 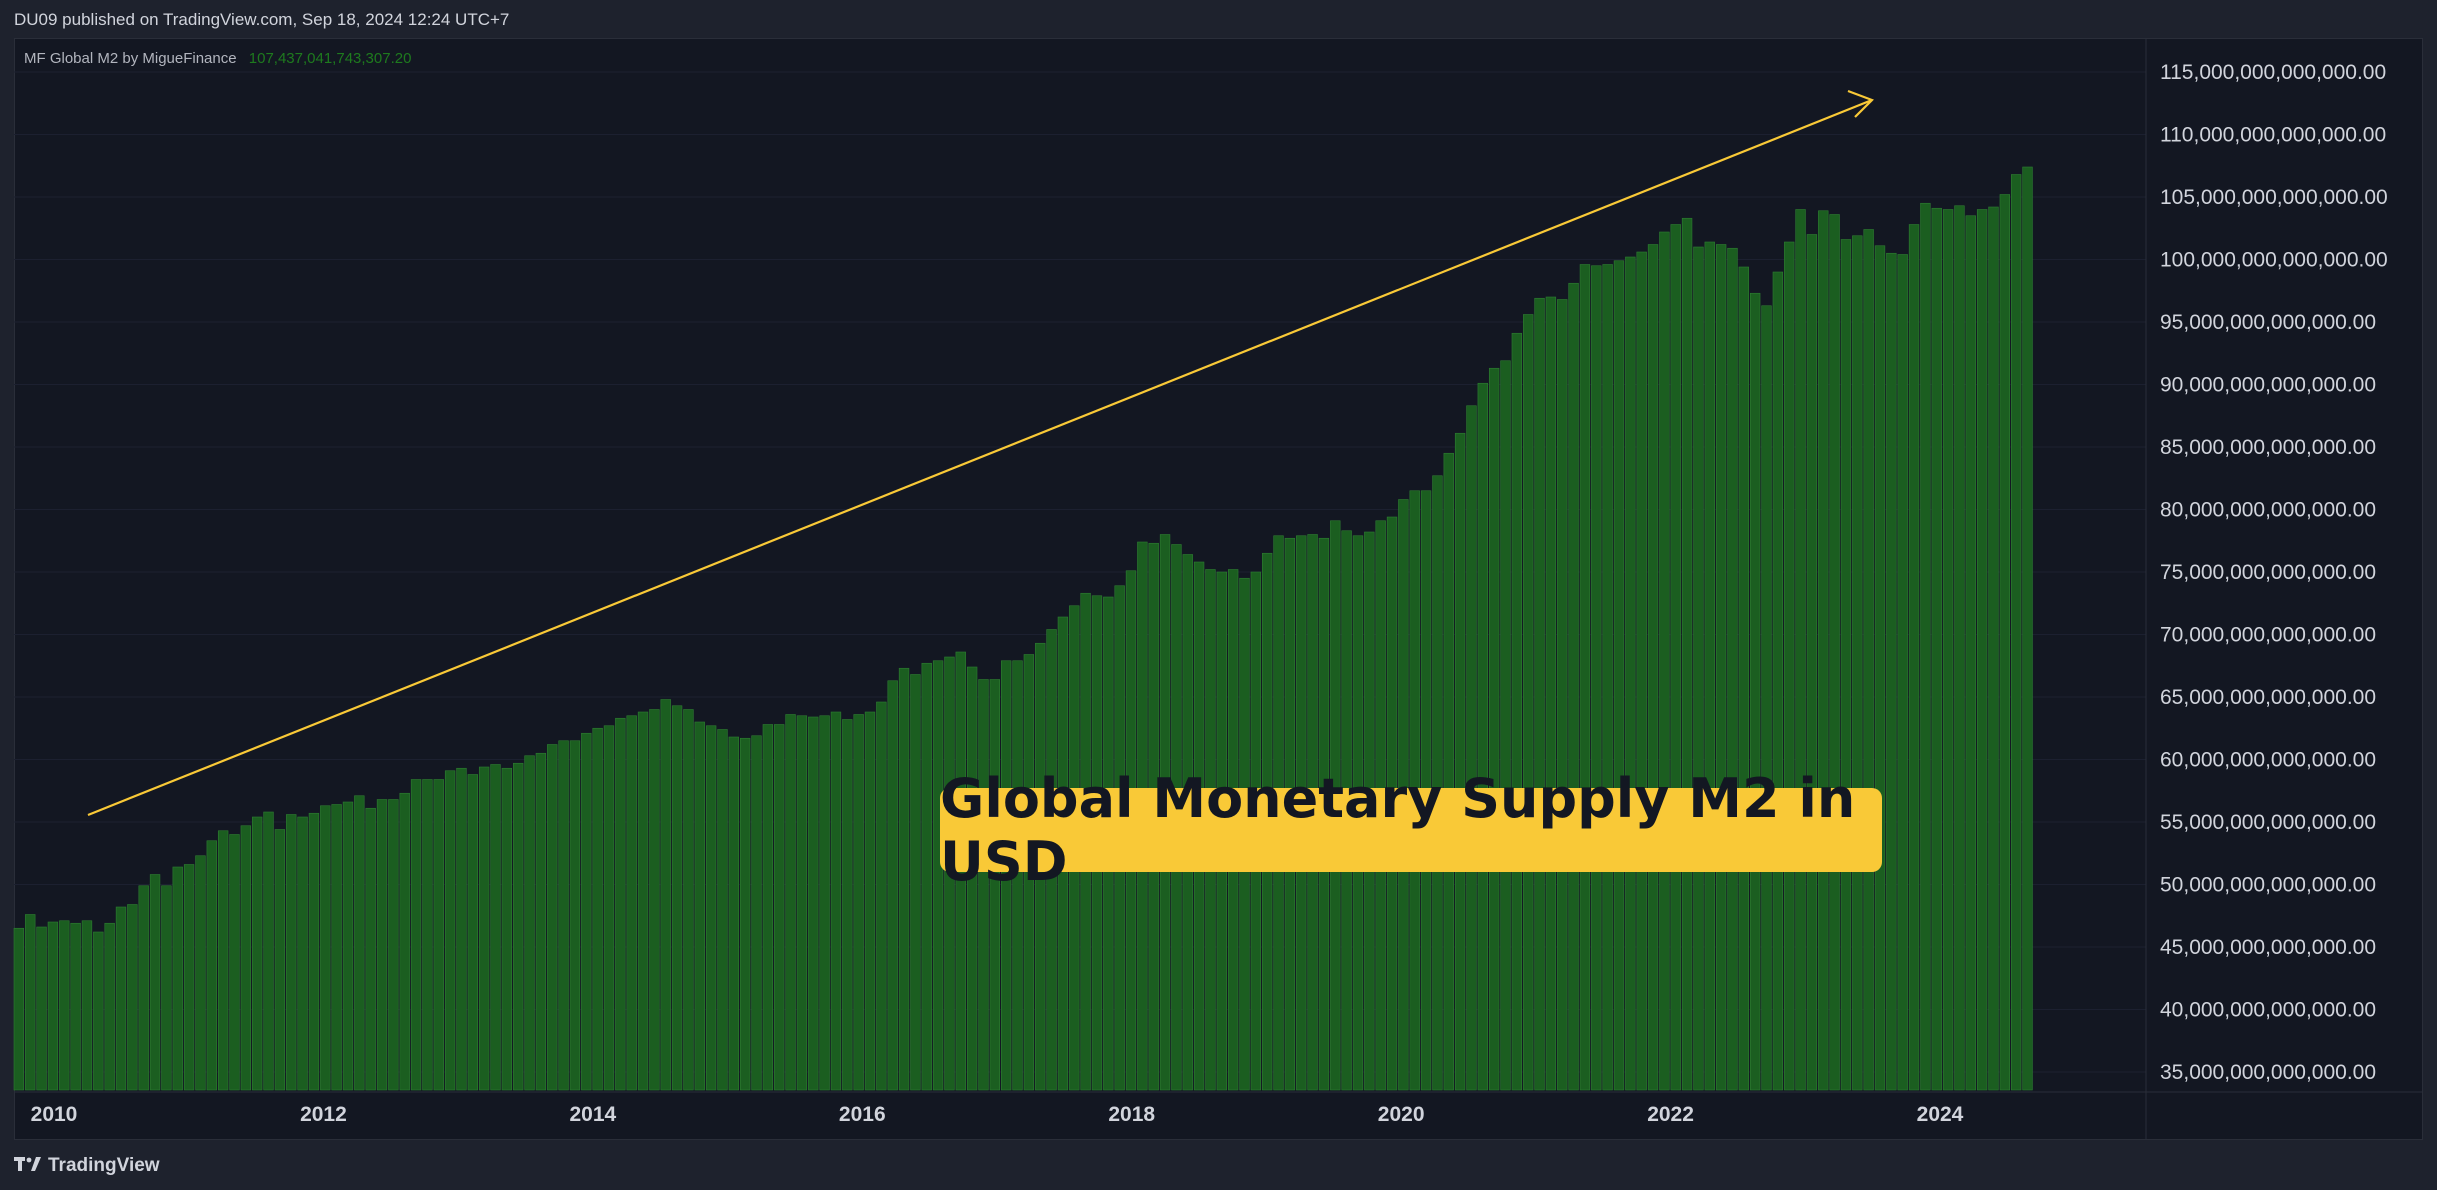 I want to click on tradingview-brand: TradingView, so click(x=87, y=1166).